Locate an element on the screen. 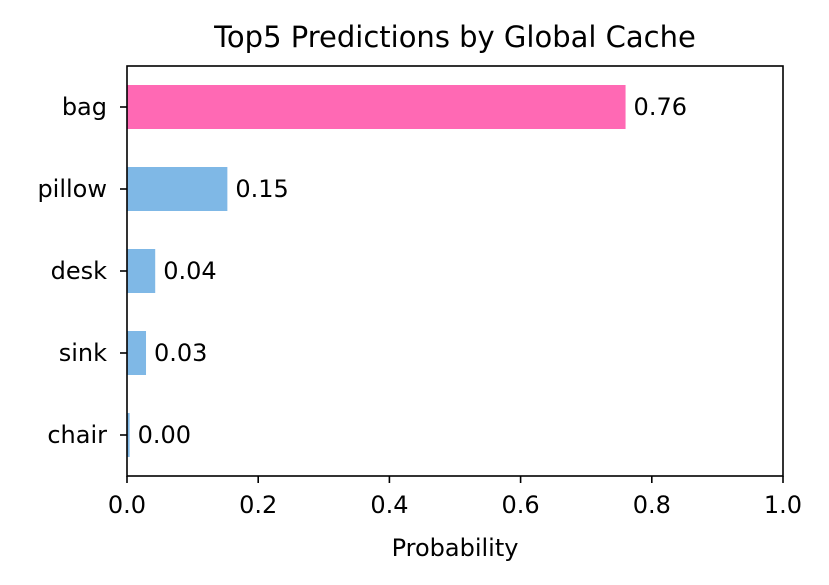  x-tick-label-1: 0.2 is located at coordinates (258, 505).